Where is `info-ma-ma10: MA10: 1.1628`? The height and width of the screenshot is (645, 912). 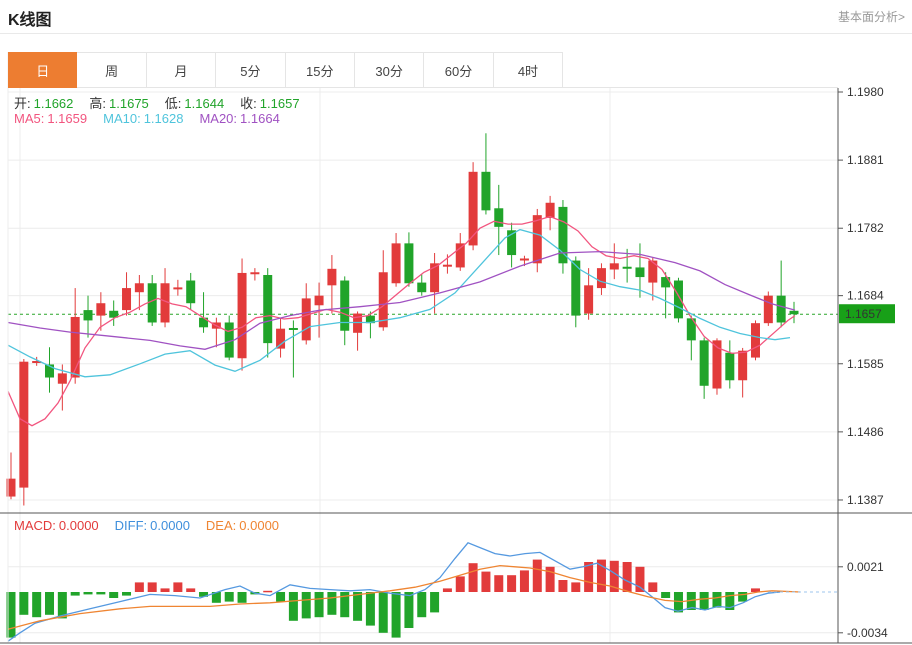
info-ma-ma10: MA10: 1.1628 is located at coordinates (143, 118).